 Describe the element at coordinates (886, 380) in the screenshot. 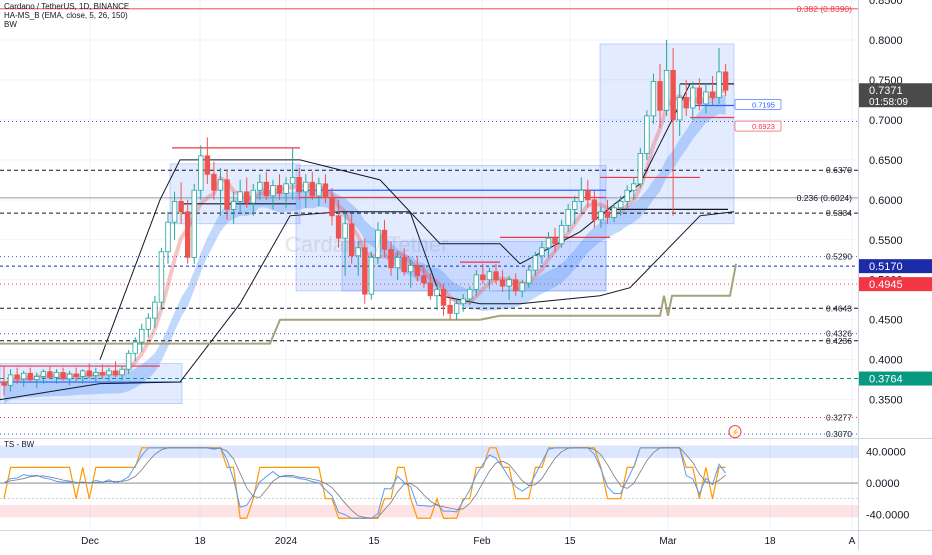

I see `axis-tag-value: 0.3764` at that location.